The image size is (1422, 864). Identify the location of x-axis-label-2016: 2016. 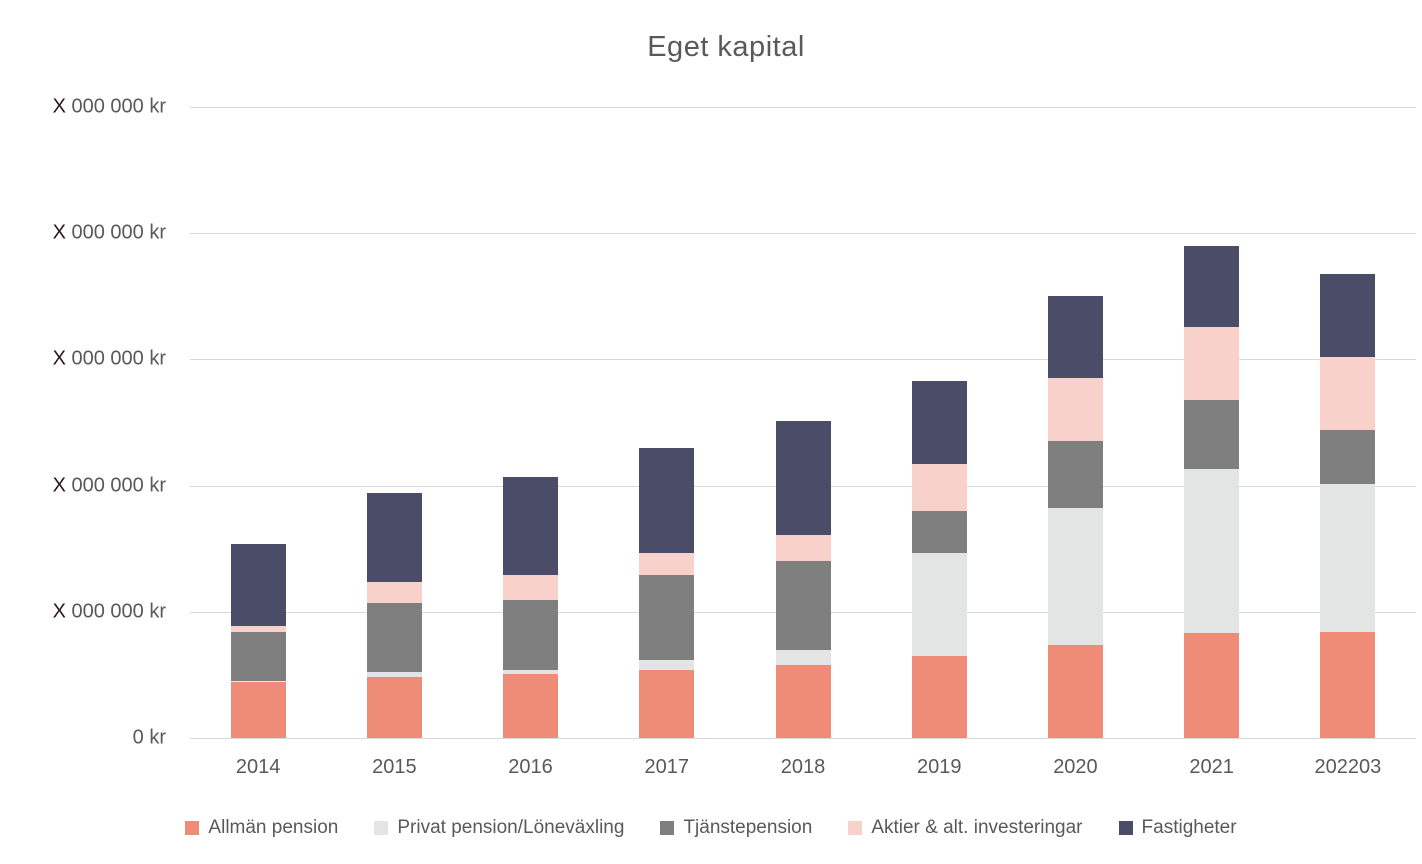
(530, 767).